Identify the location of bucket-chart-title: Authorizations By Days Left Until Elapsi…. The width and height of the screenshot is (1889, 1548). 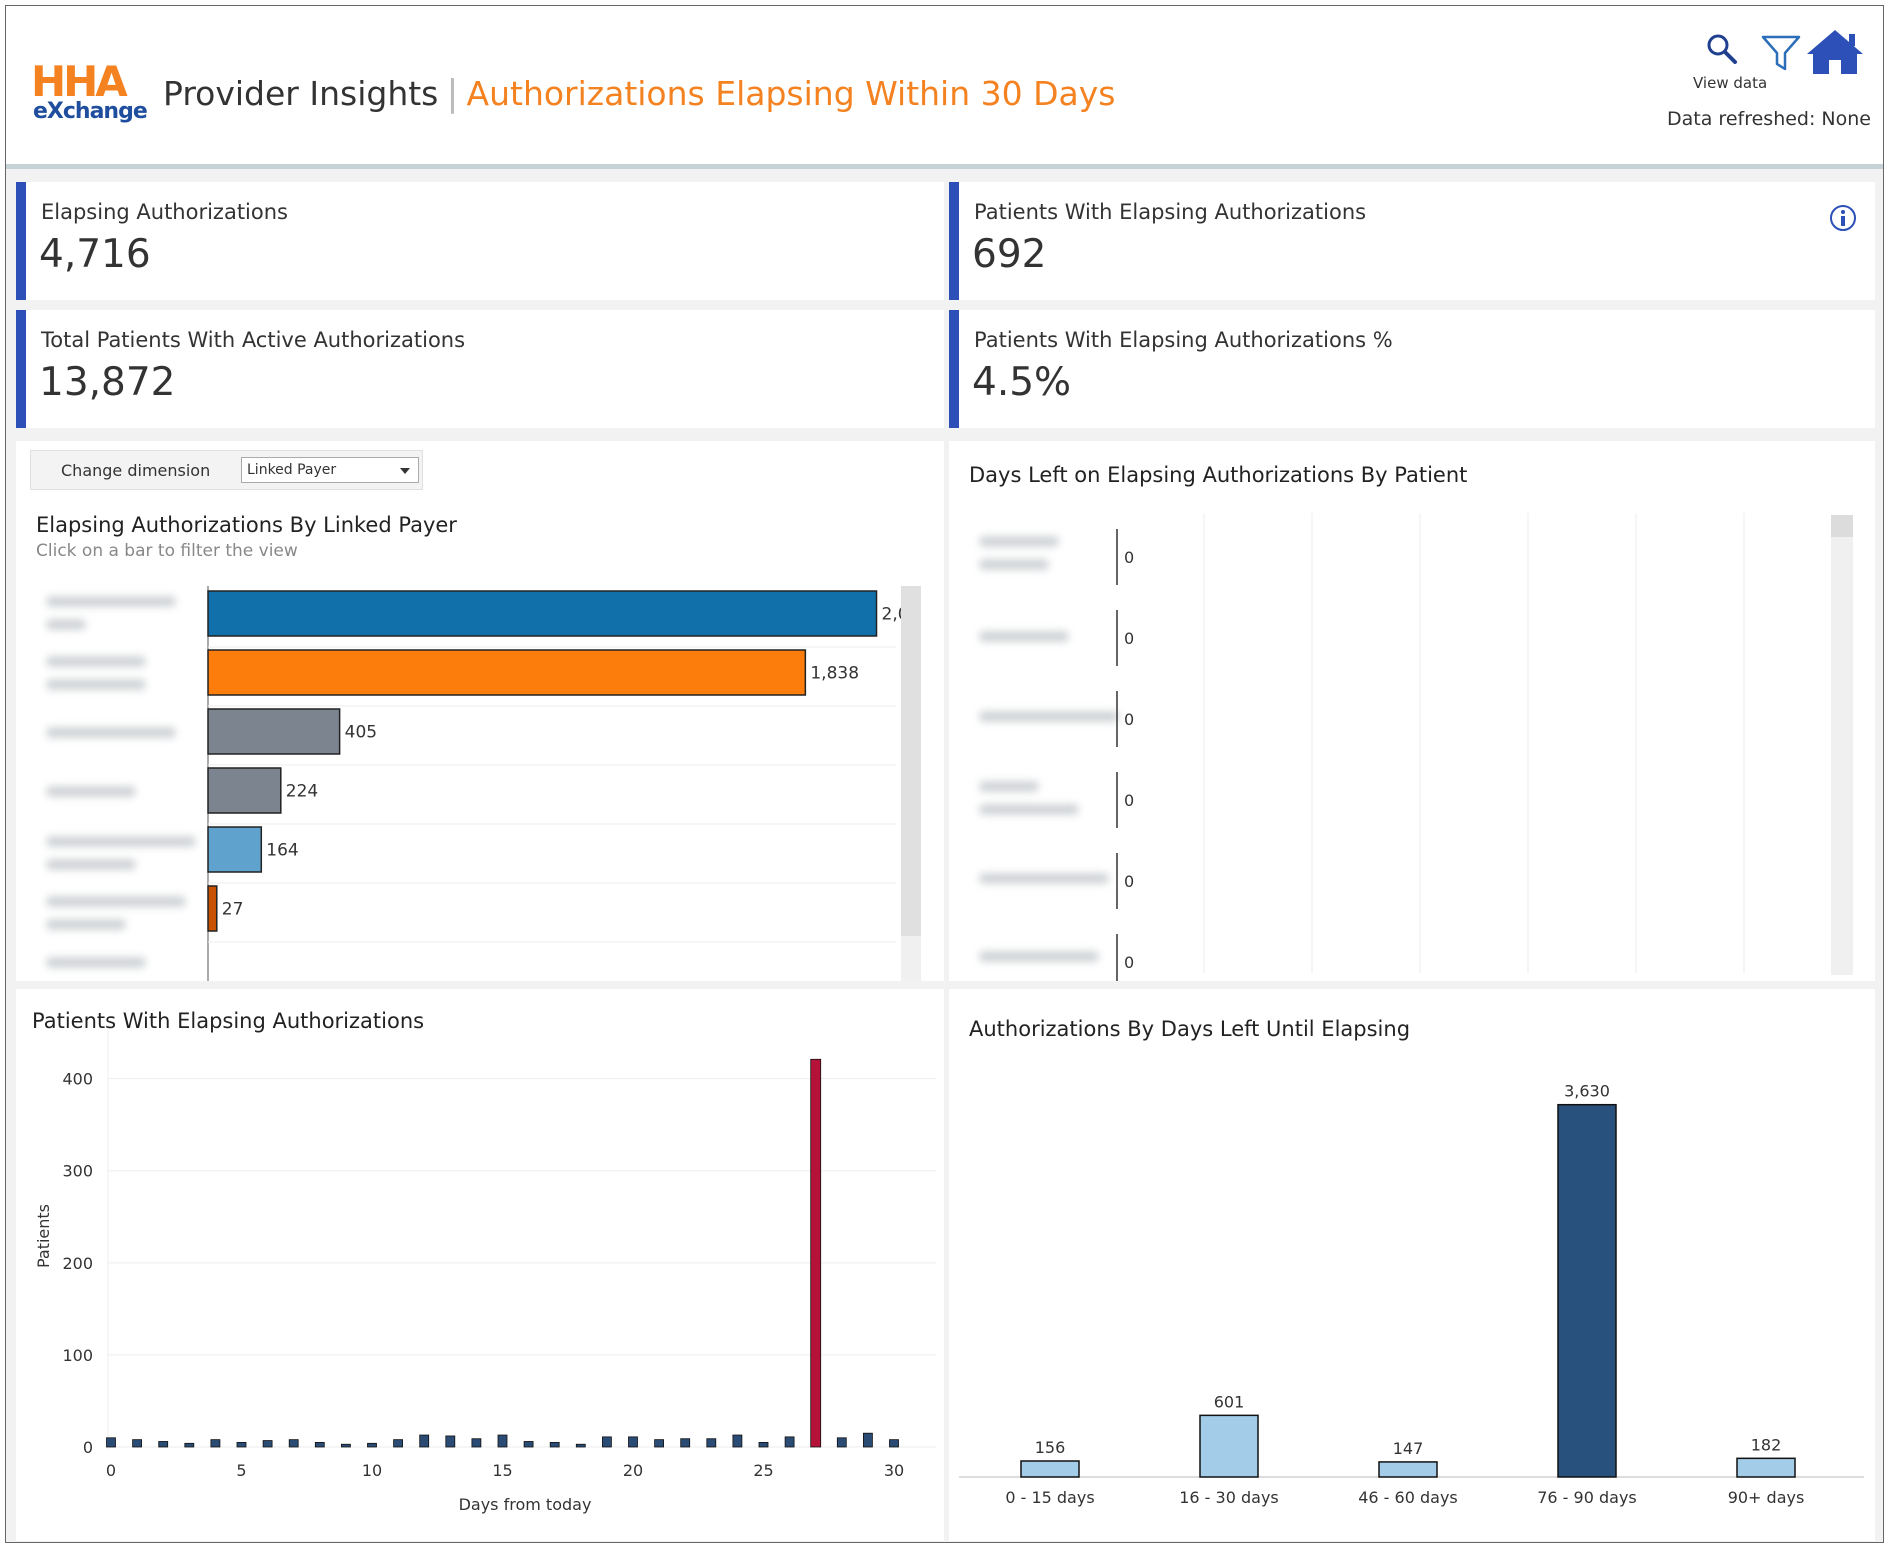
(1190, 1029).